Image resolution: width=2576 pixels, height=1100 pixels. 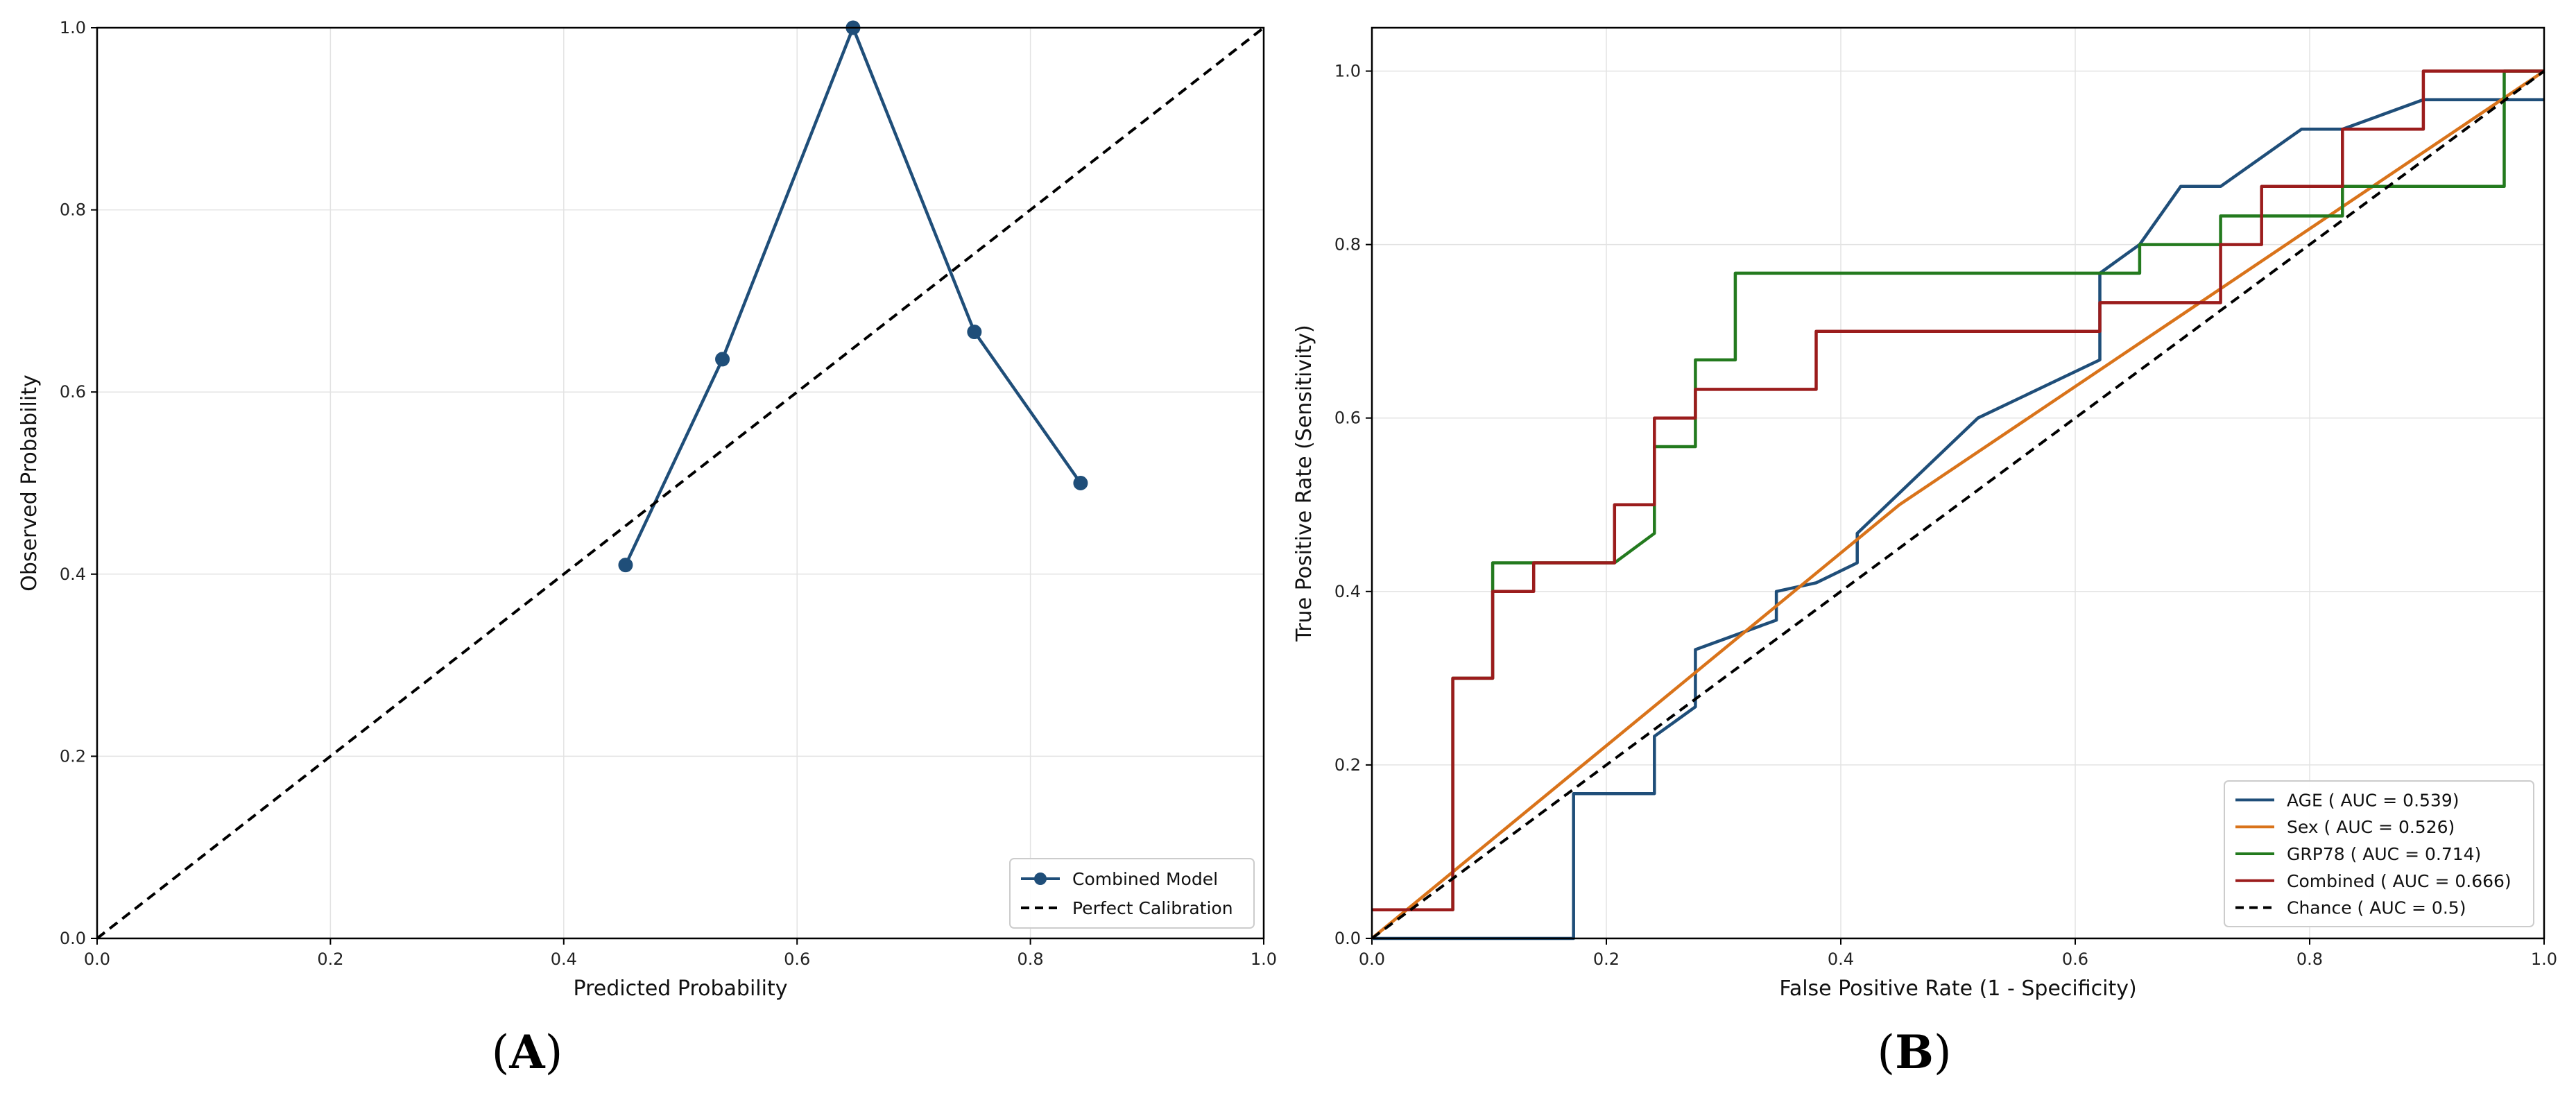 What do you see at coordinates (1304, 483) in the screenshot?
I see `y-axis-label: True Positive Rate (Sensitivity)` at bounding box center [1304, 483].